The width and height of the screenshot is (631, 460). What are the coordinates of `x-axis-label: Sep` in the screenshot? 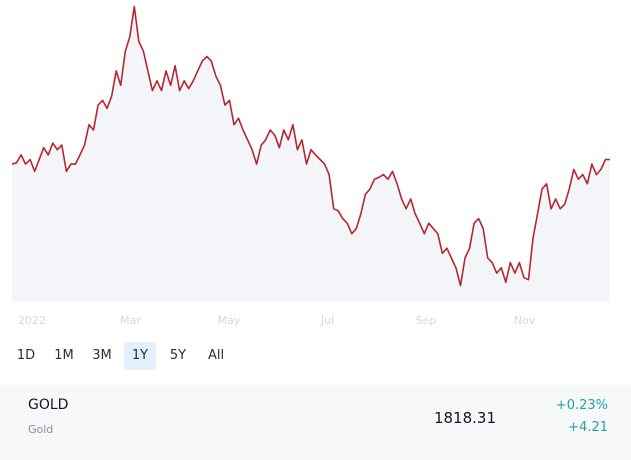 It's located at (426, 320).